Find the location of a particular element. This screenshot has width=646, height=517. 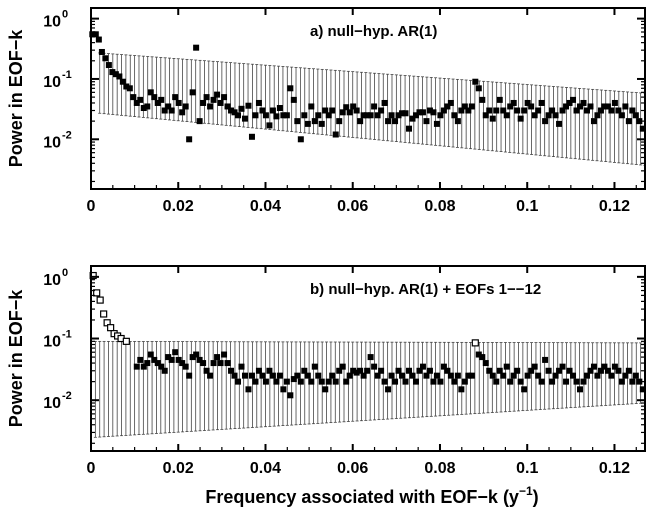

x-axis-label-main: Frequency associated with EOF−k (y is located at coordinates (362, 497).